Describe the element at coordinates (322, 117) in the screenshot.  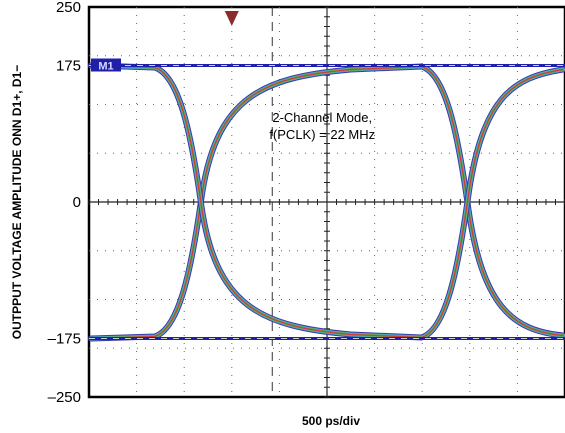
I see `annotation-line: 2-Channel Mode,` at that location.